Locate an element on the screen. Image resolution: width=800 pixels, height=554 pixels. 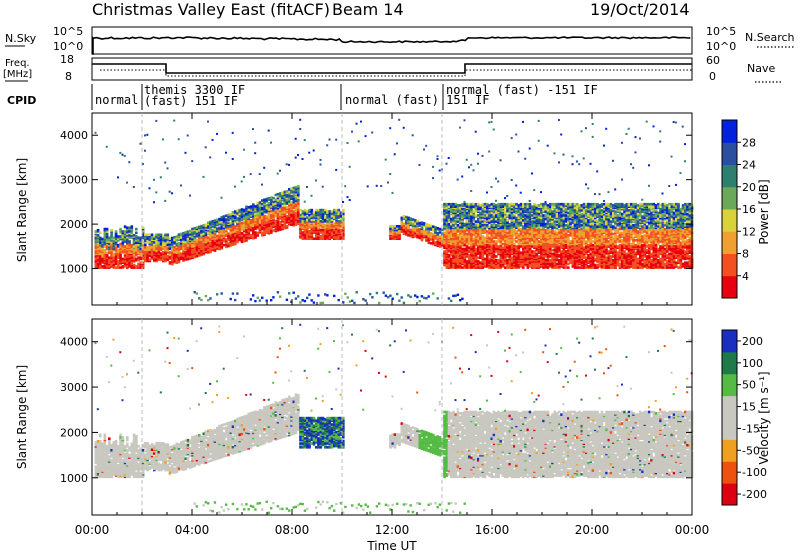
nsky-tick-top: 10^5 is located at coordinates (68, 31).